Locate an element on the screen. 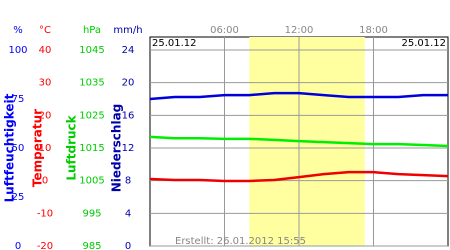 The height and width of the screenshot is (250, 450). y-tick-label: 1005 is located at coordinates (91, 181).